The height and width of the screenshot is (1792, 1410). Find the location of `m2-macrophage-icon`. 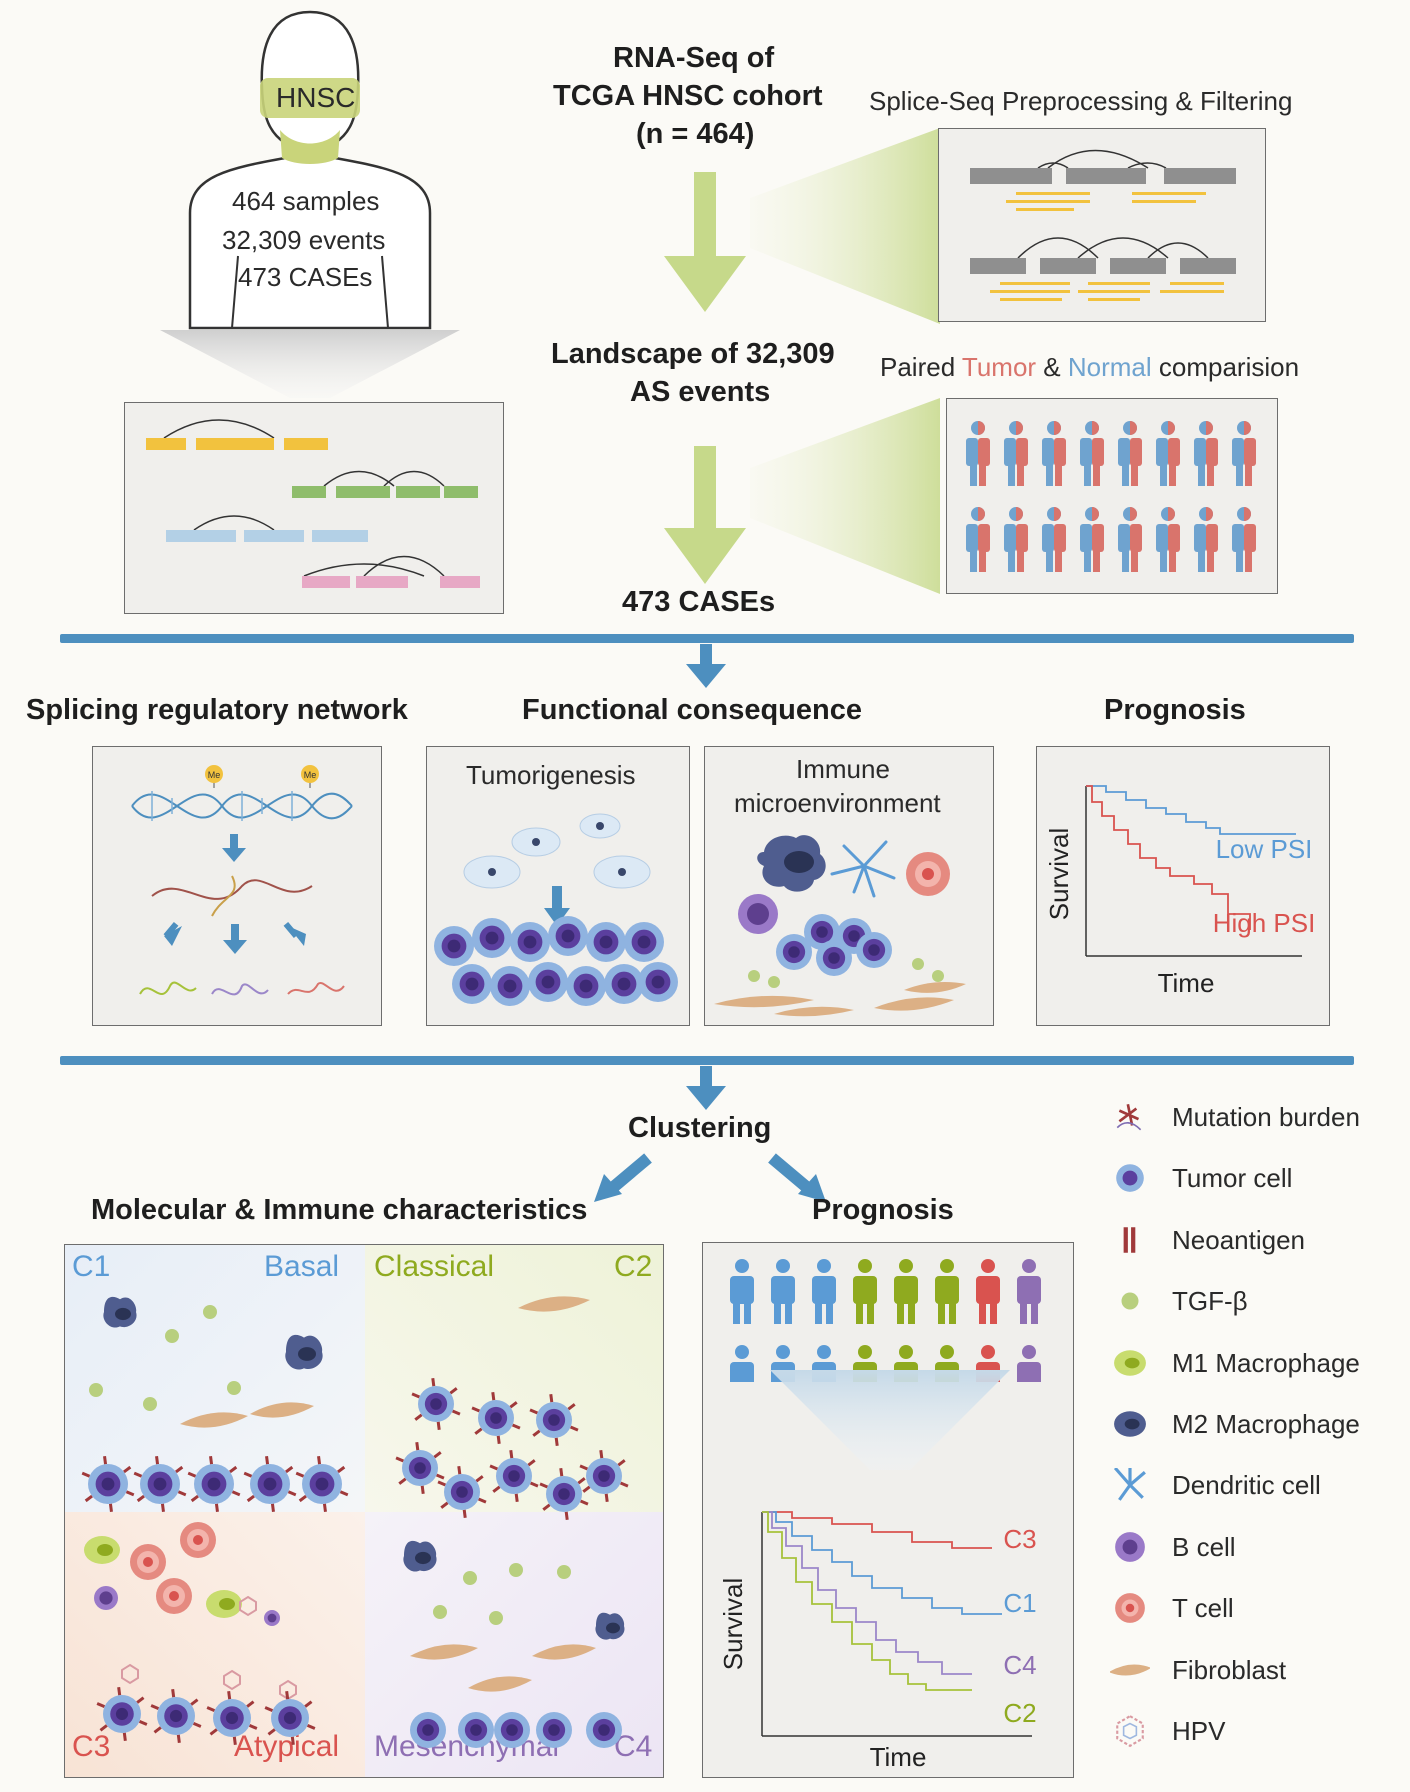

m2-macrophage-icon is located at coordinates (1130, 1424).